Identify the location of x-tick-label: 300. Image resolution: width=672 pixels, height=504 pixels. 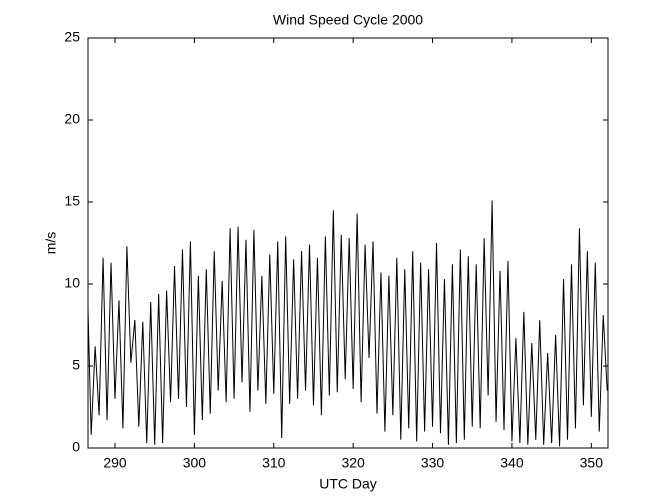
(195, 463).